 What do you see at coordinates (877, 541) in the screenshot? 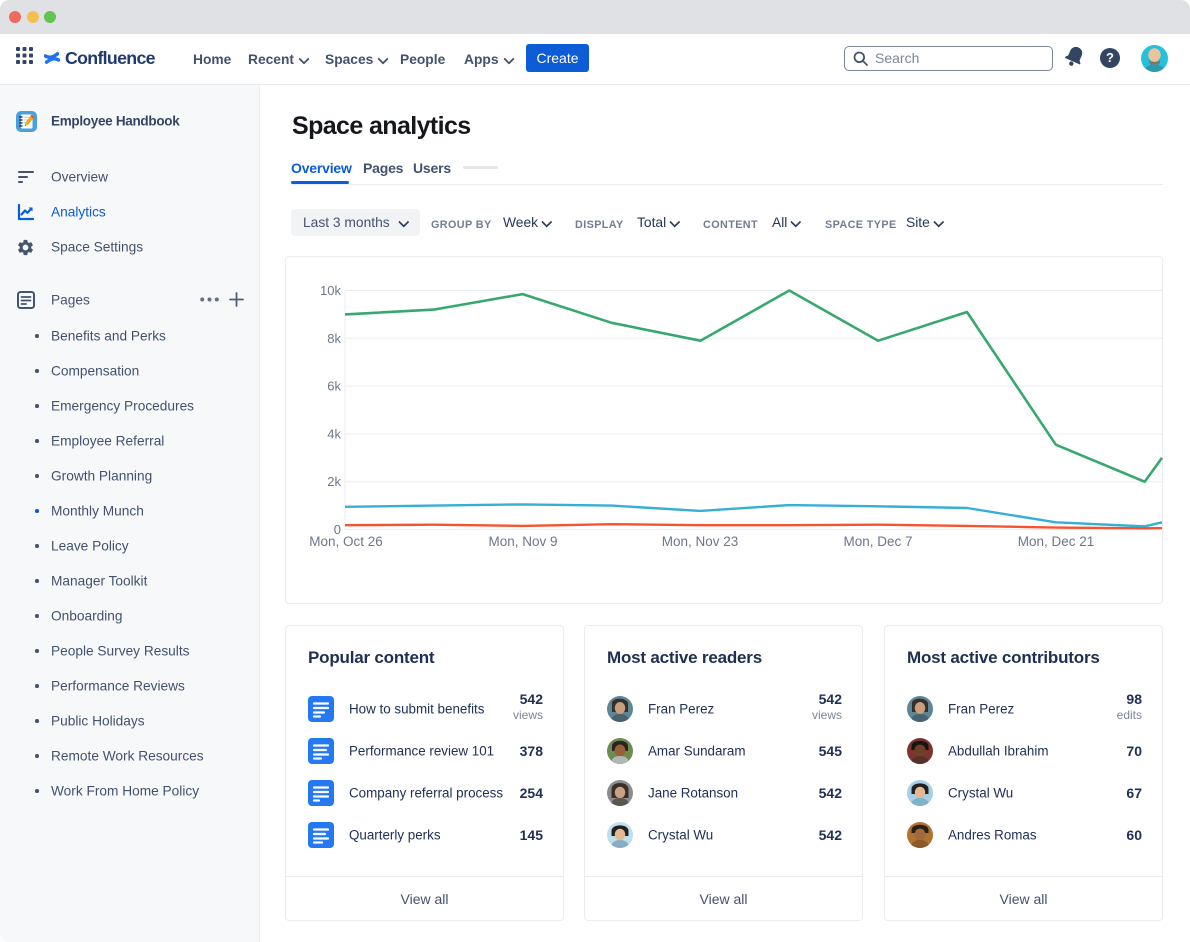
I see `svg-text: Mon, Dec 7` at bounding box center [877, 541].